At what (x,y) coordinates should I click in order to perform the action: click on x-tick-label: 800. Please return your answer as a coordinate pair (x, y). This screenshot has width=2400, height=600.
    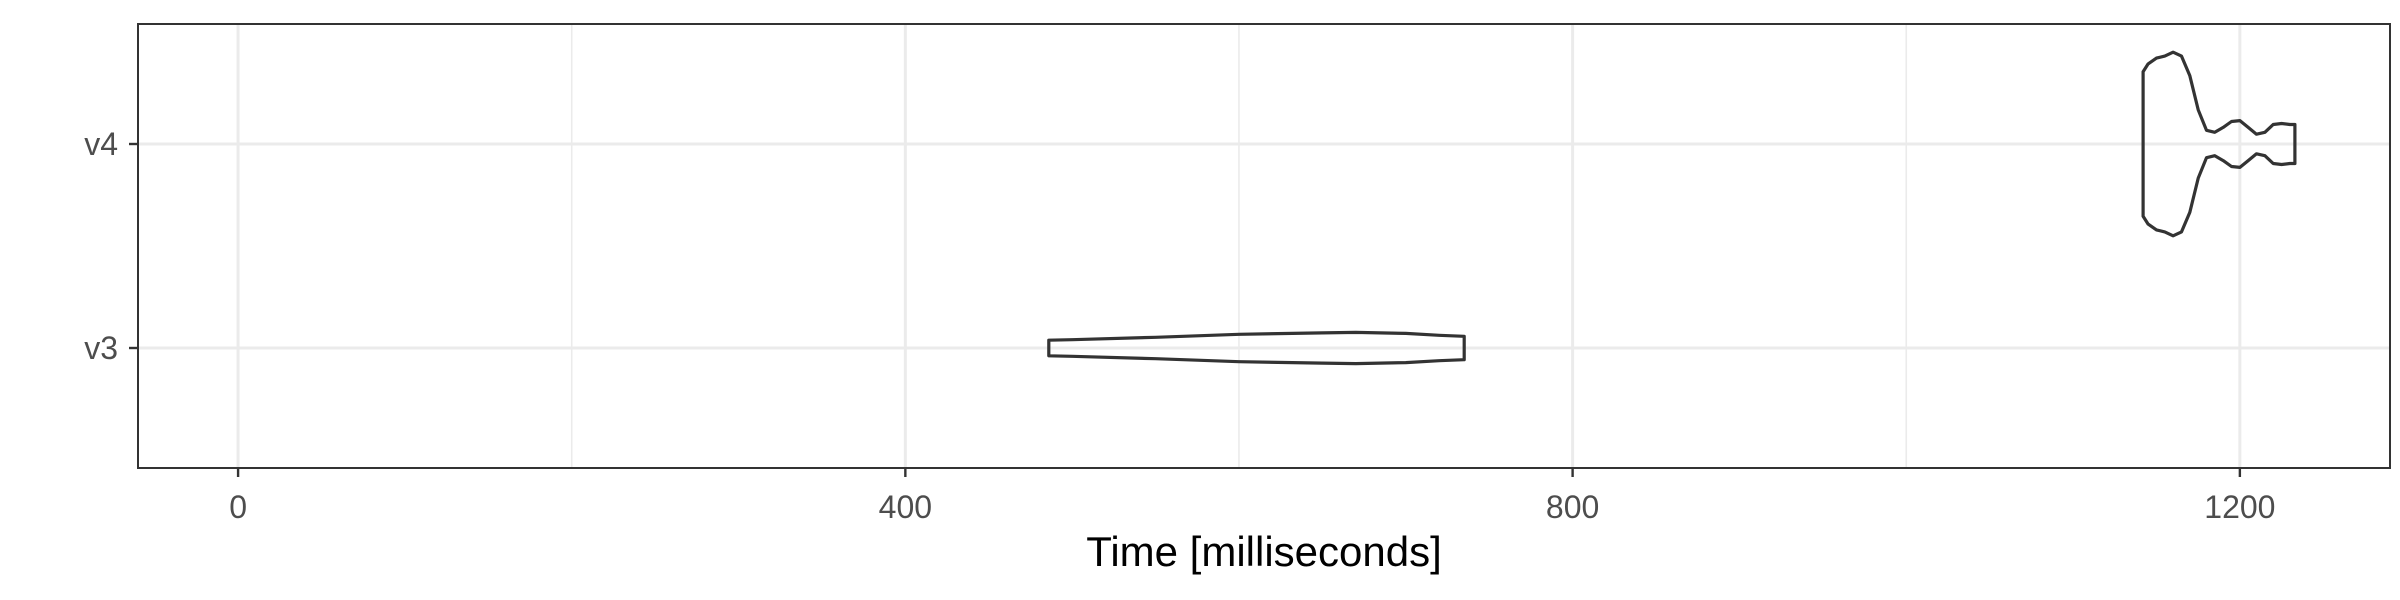
    Looking at the image, I should click on (1572, 507).